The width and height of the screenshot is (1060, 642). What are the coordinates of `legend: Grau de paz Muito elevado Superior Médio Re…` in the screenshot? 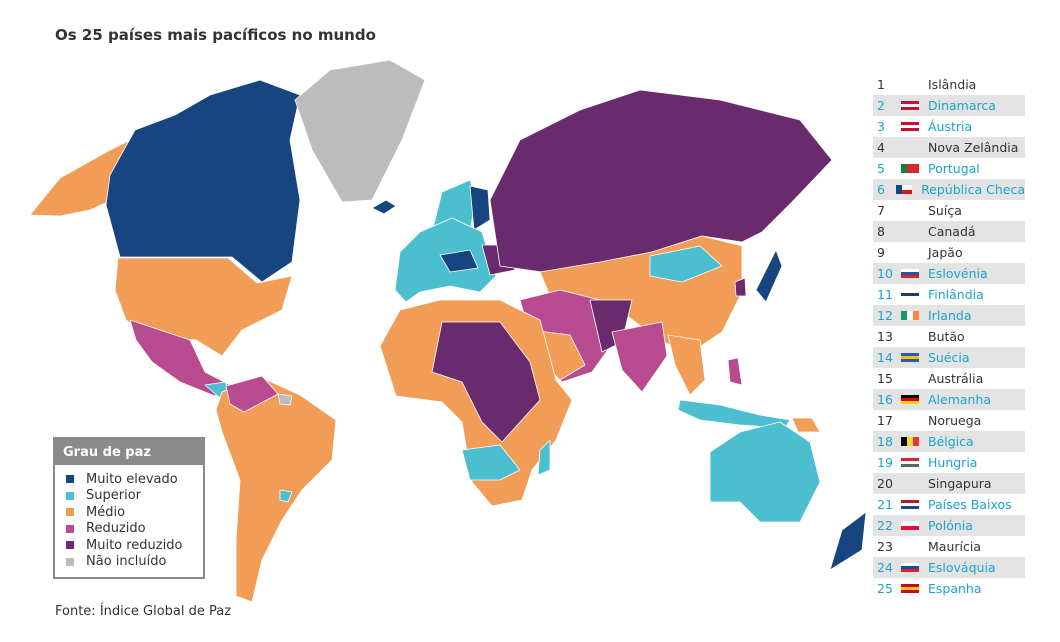 It's located at (129, 508).